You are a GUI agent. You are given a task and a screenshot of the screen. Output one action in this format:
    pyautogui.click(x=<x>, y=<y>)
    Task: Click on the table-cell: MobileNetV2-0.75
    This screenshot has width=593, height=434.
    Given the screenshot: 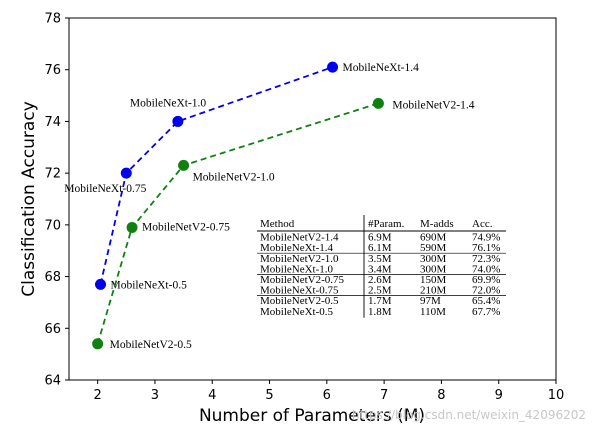 What is the action you would take?
    pyautogui.click(x=302, y=280)
    